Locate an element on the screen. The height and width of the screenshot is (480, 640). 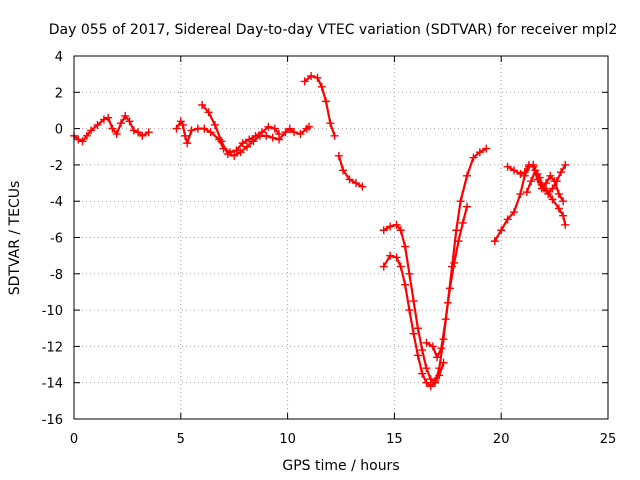
y-tick-label: -14 is located at coordinates (52, 384).